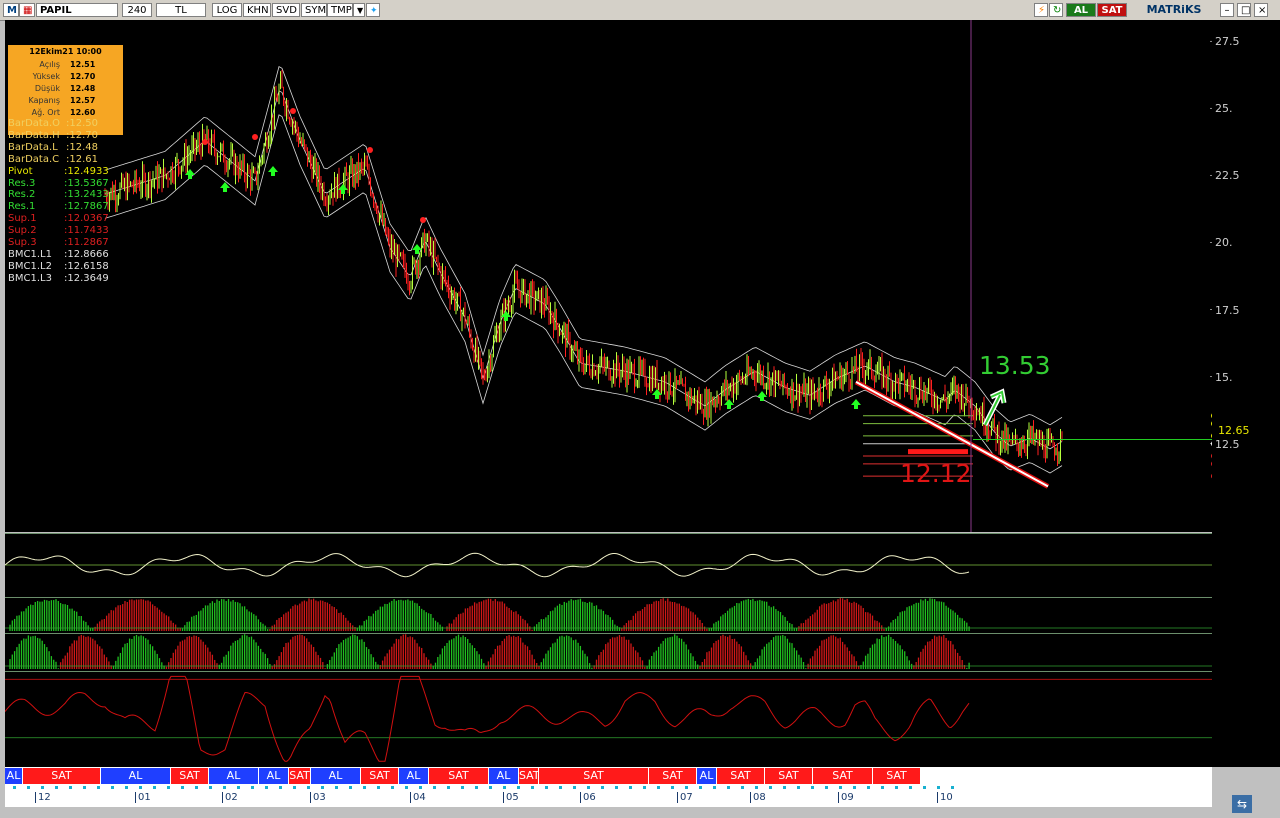 The height and width of the screenshot is (818, 1280). I want to click on close-icon: ×, so click(1261, 10).